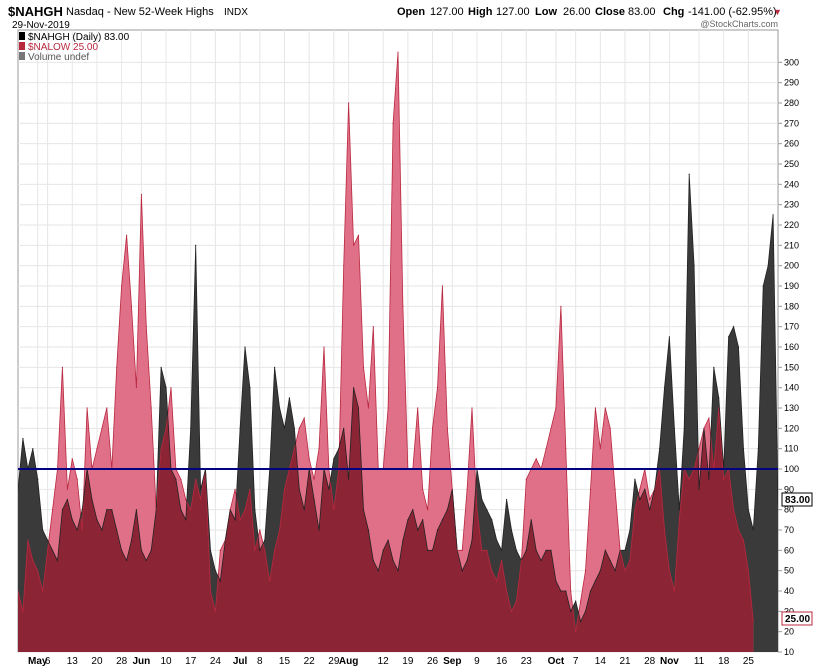 The width and height of the screenshot is (820, 668). What do you see at coordinates (576, 661) in the screenshot?
I see `x-tick-label: 7` at bounding box center [576, 661].